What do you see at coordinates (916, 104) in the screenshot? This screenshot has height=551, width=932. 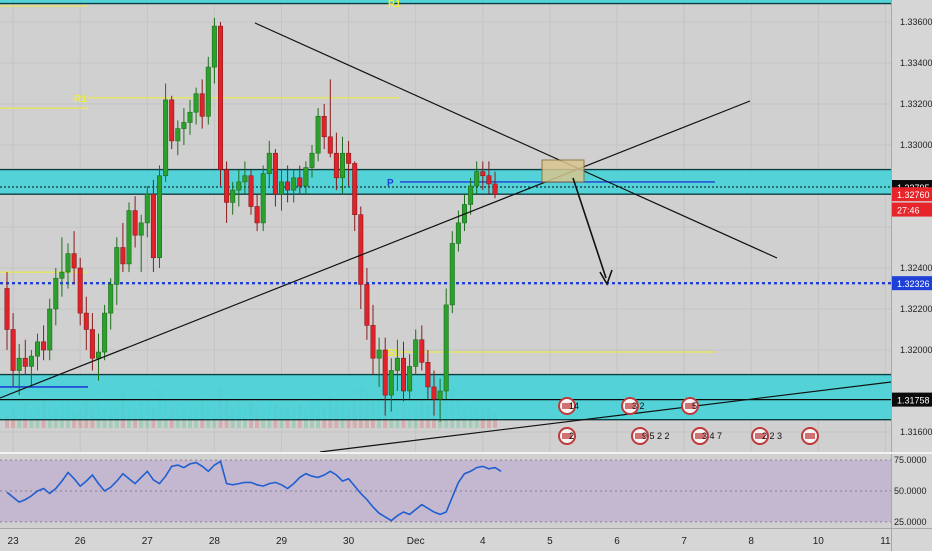 I see `price-tick-label: 1.33200` at bounding box center [916, 104].